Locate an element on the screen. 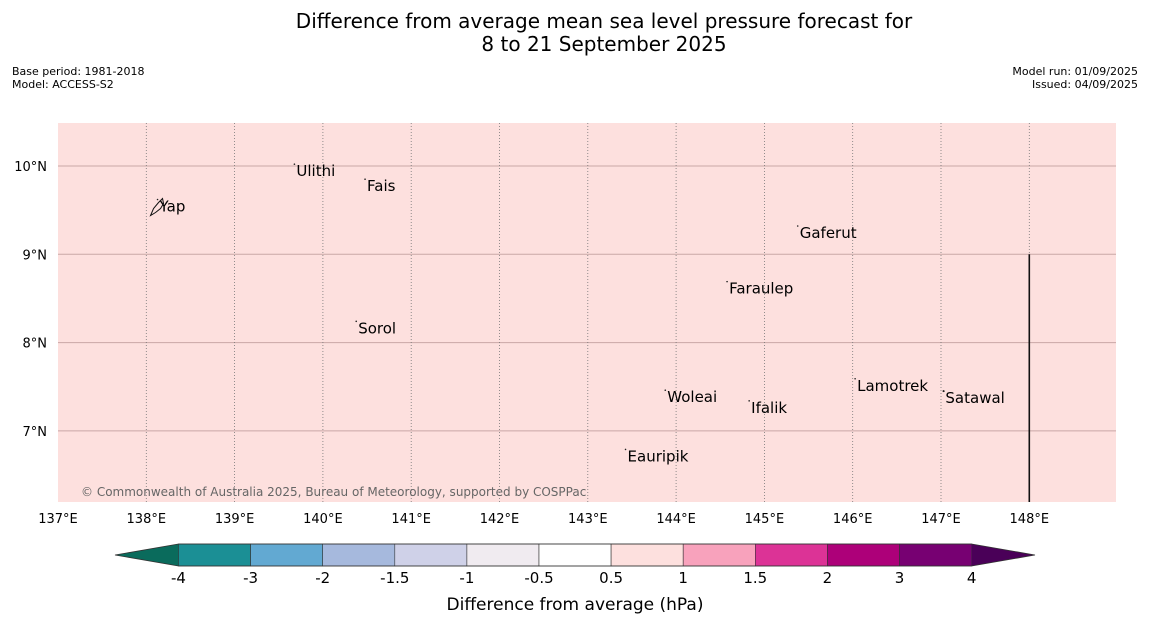  title-line-2: 8 to 21 September 2025 is located at coordinates (604, 44).